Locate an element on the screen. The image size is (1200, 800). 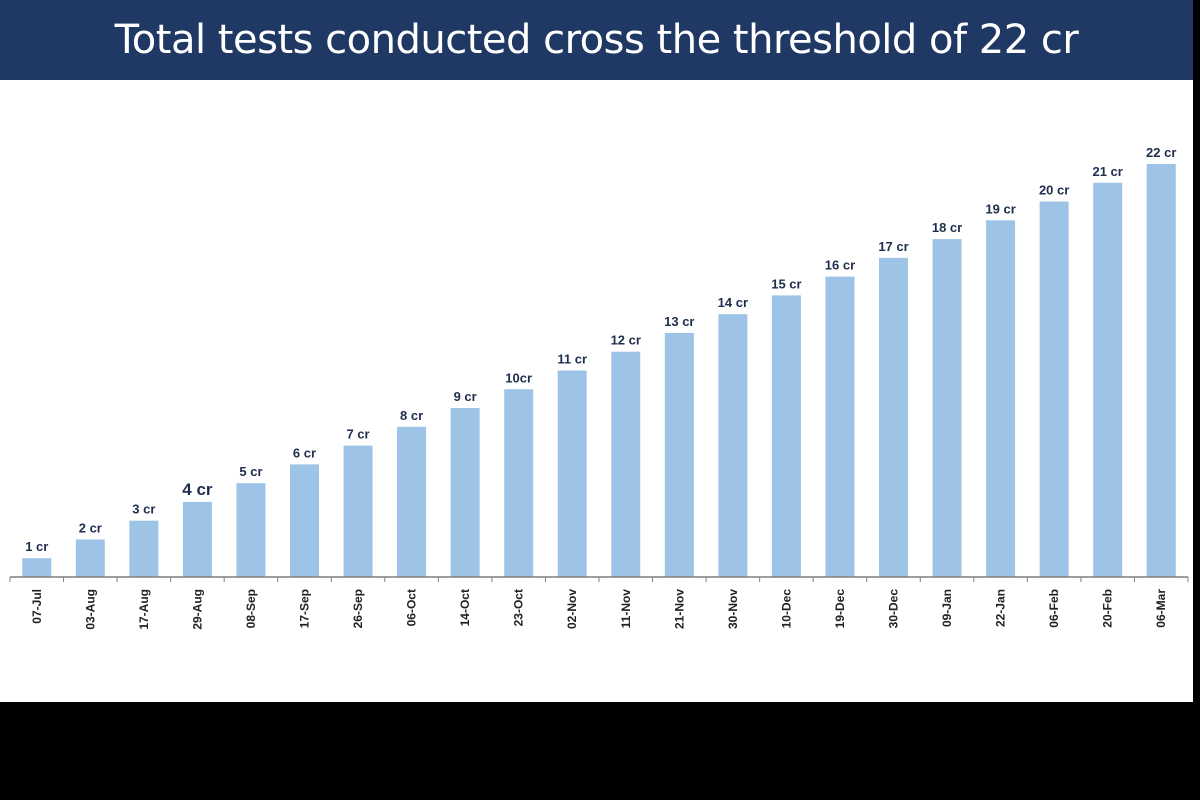
data-label: 14 cr is located at coordinates (733, 302).